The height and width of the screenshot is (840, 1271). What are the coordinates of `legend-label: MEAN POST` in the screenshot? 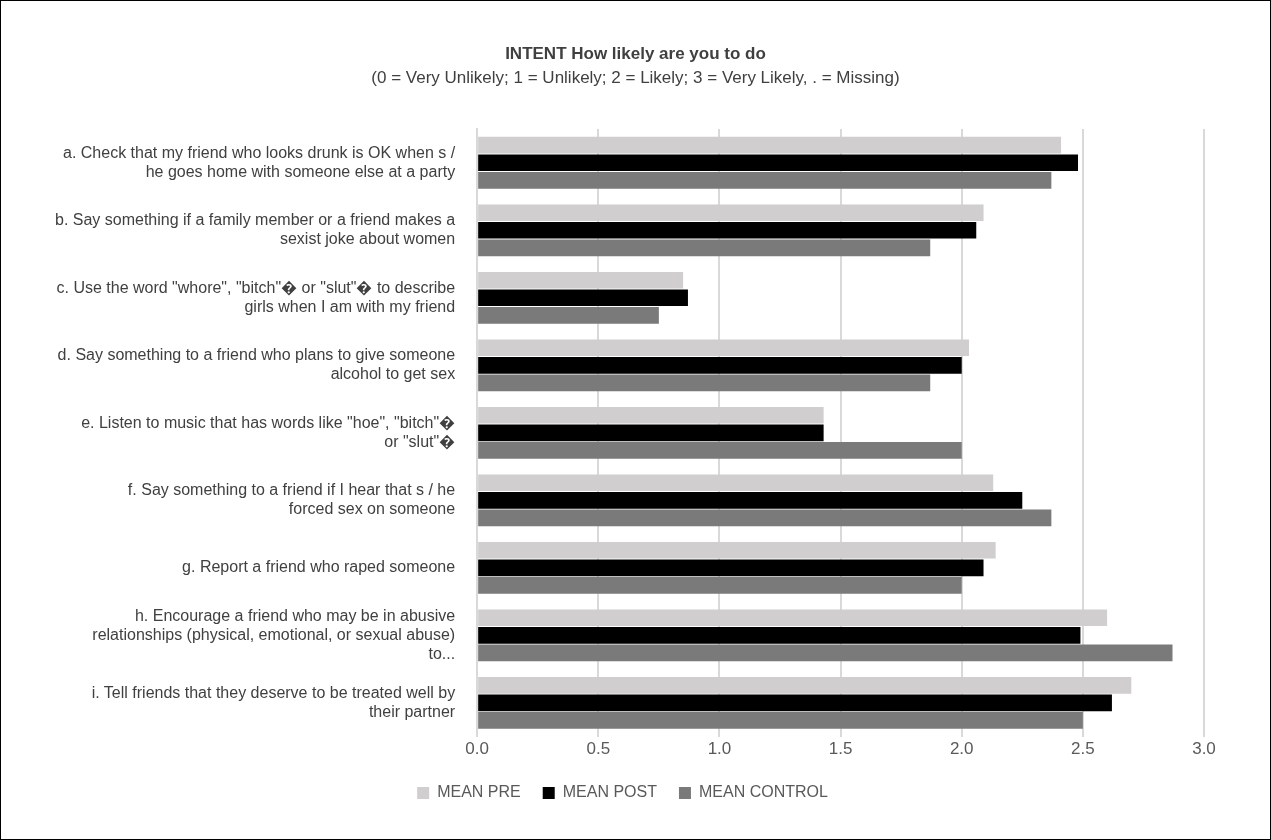 It's located at (610, 792).